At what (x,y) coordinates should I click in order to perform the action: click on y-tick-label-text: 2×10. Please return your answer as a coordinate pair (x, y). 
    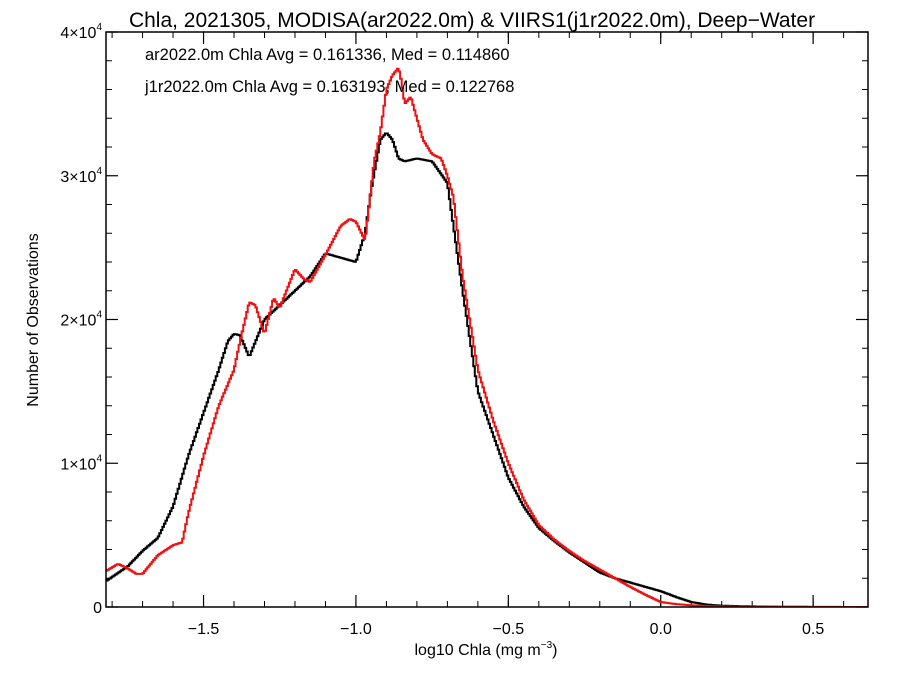
    Looking at the image, I should click on (78, 321).